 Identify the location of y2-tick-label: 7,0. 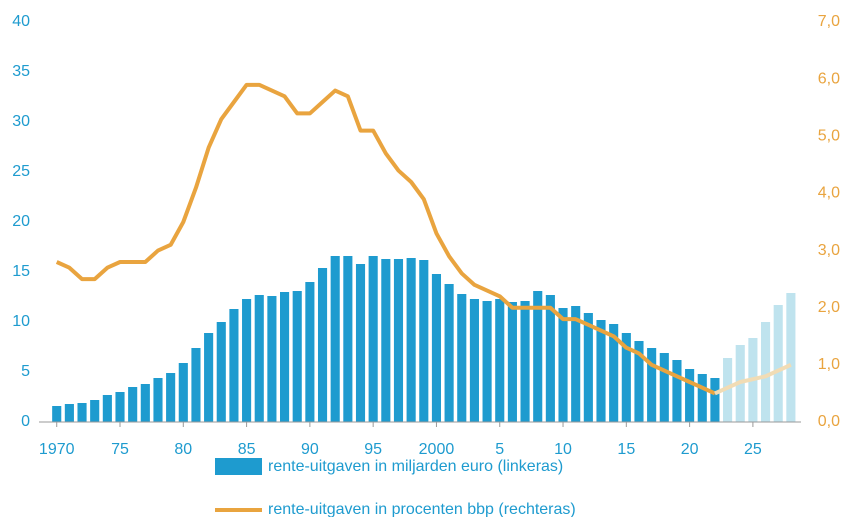
(829, 21).